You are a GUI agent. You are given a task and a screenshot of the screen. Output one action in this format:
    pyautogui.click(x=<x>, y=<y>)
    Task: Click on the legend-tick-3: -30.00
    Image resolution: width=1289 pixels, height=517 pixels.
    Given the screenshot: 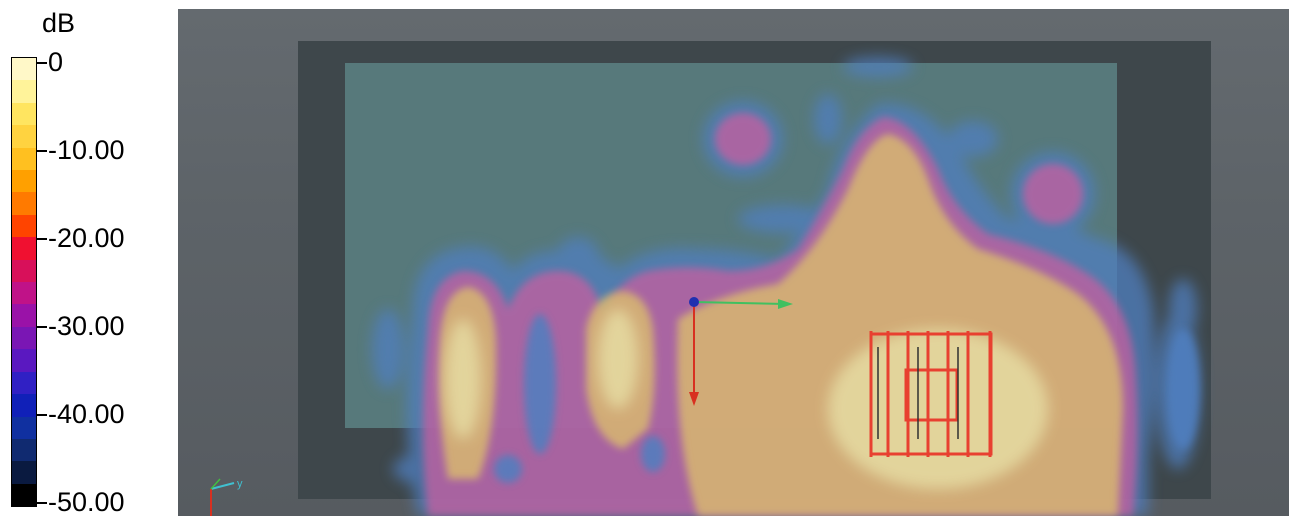 What is the action you would take?
    pyautogui.click(x=86, y=326)
    